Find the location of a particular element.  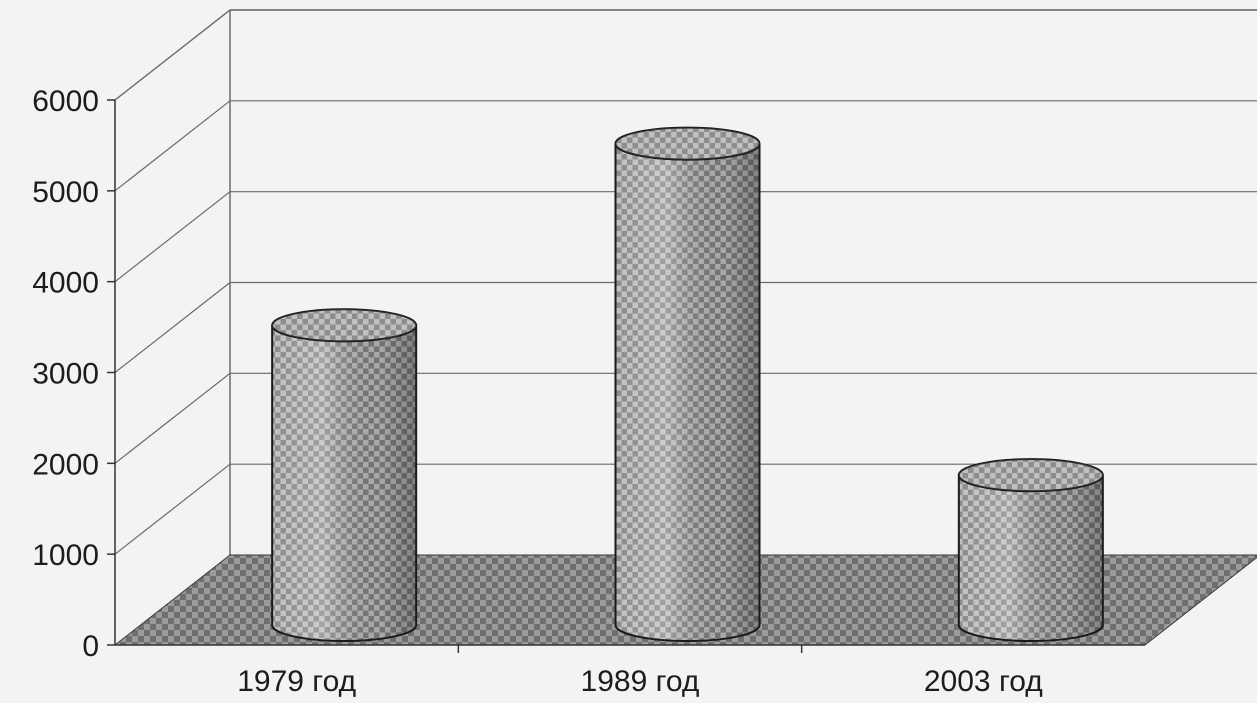

y-axis-ticks: 0 1000 2000 3000 4000 5000 6000 is located at coordinates (73, 374).